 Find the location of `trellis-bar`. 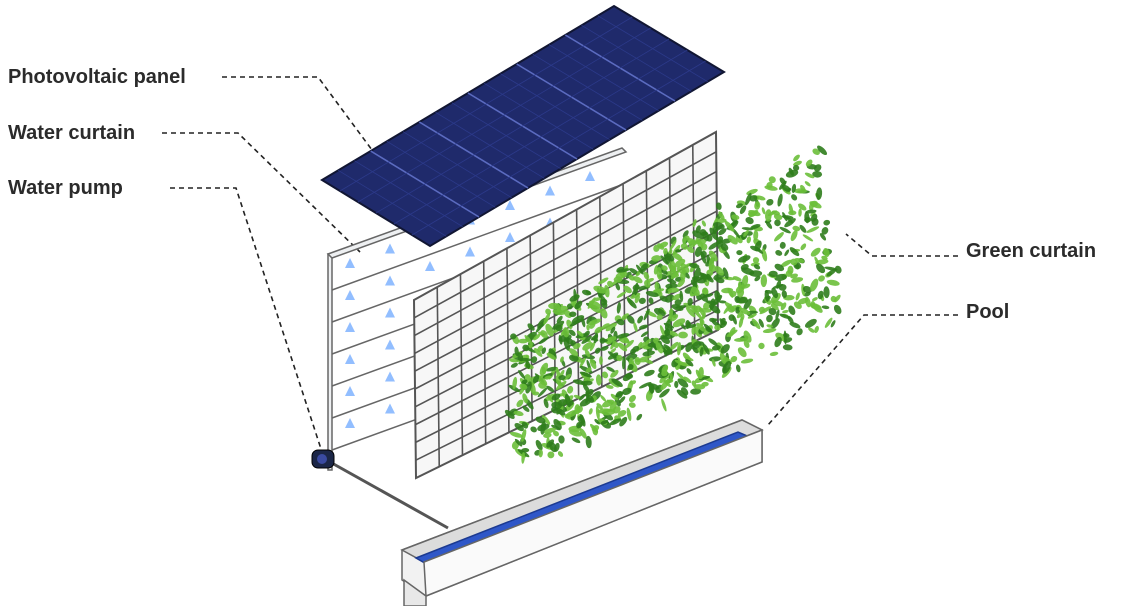

trellis-bar is located at coordinates (566, 366).